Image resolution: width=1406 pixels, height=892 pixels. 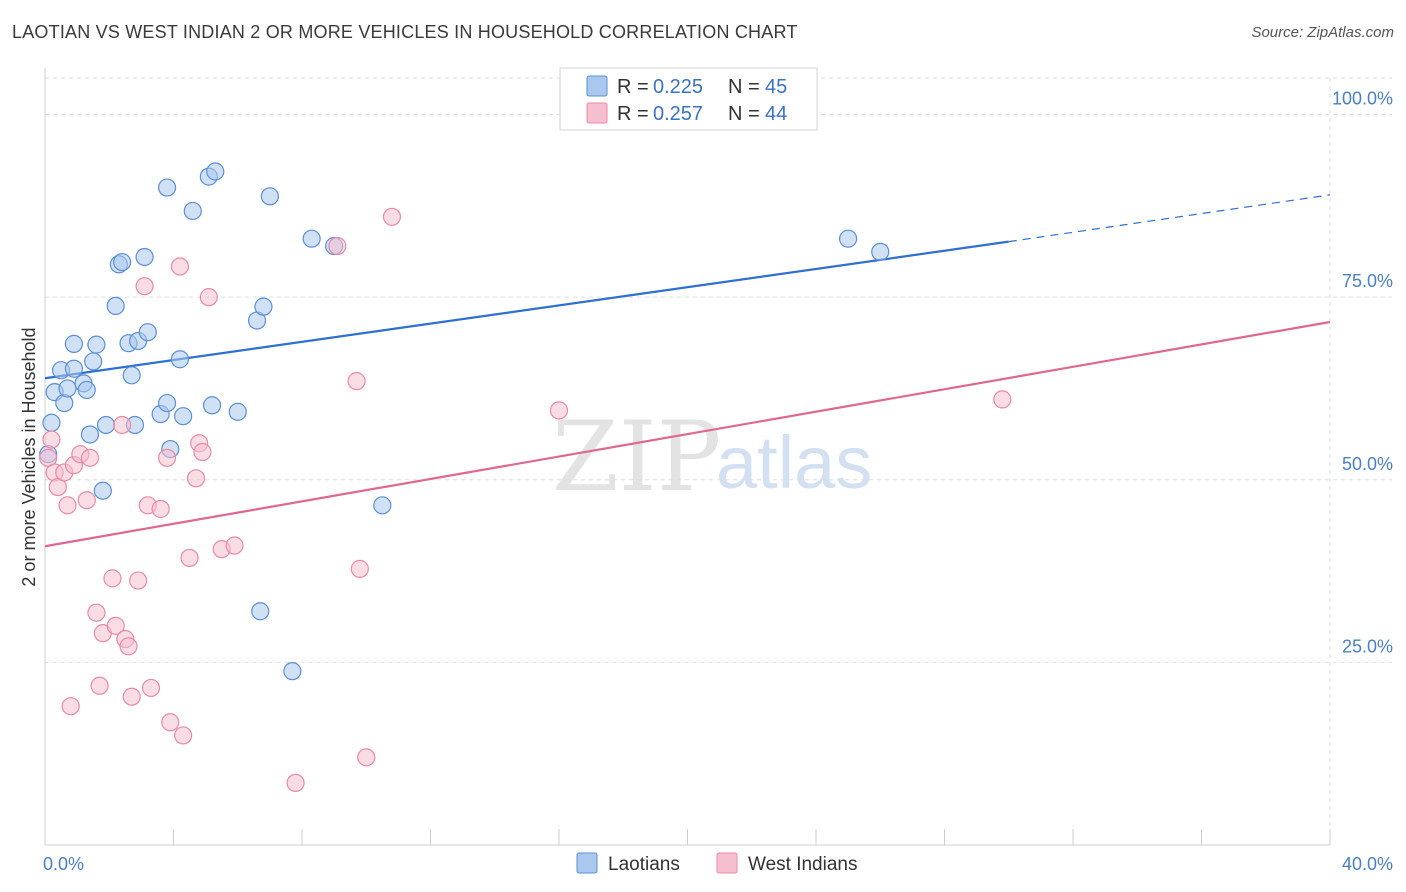 What do you see at coordinates (678, 87) in the screenshot?
I see `legend-r-value-1: 0.225` at bounding box center [678, 87].